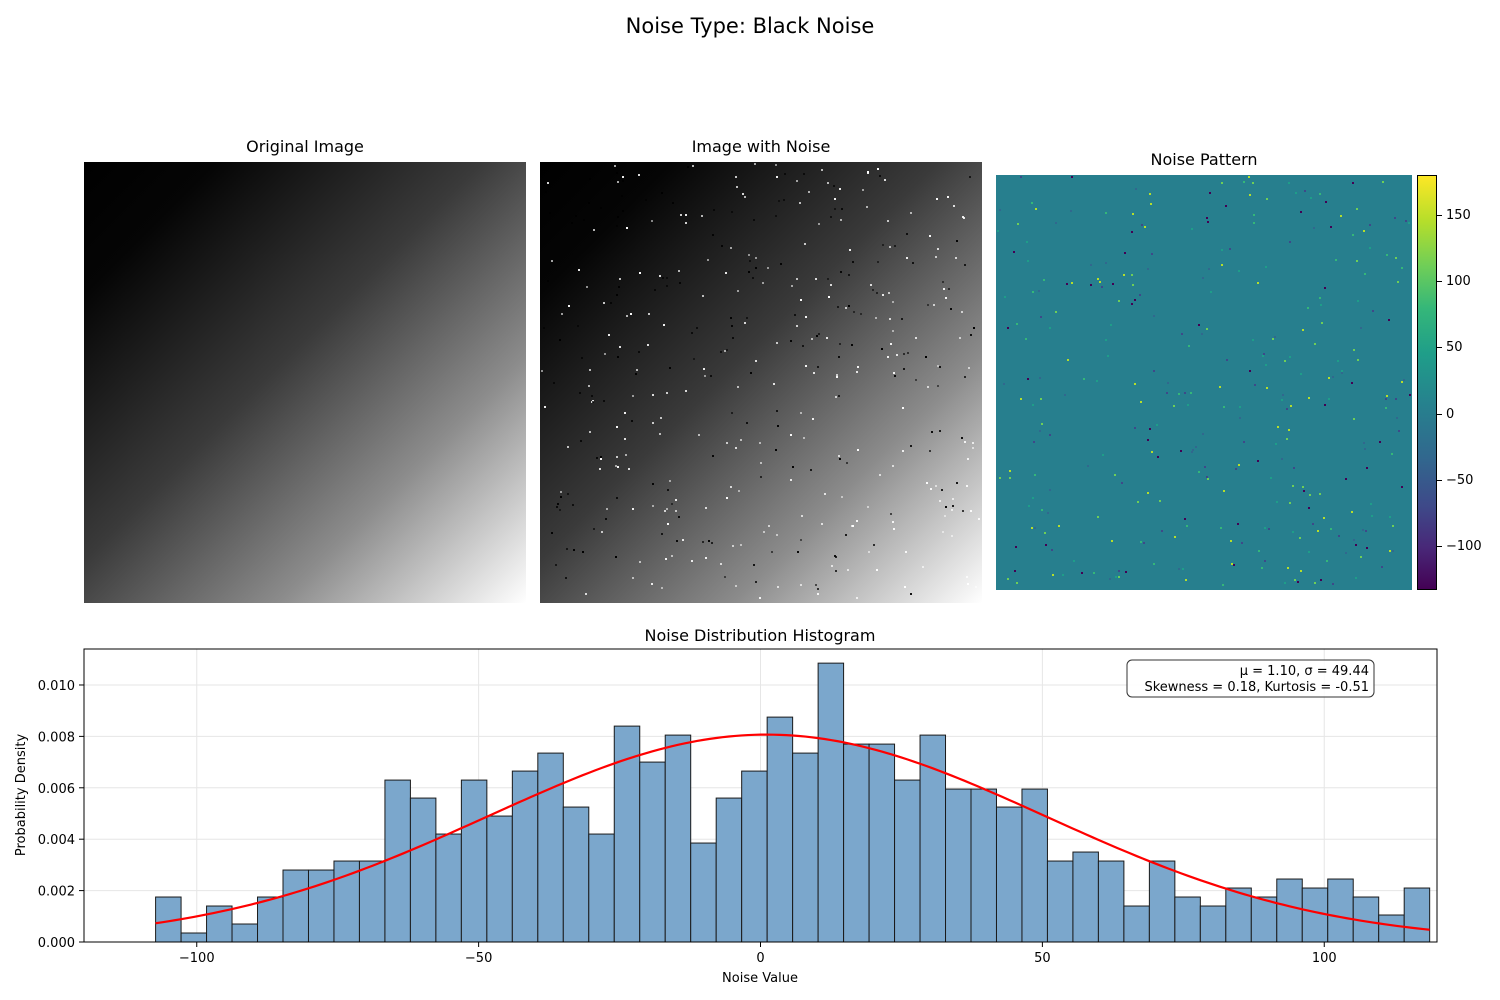  What do you see at coordinates (305, 146) in the screenshot?
I see `original-image-title: Original Image` at bounding box center [305, 146].